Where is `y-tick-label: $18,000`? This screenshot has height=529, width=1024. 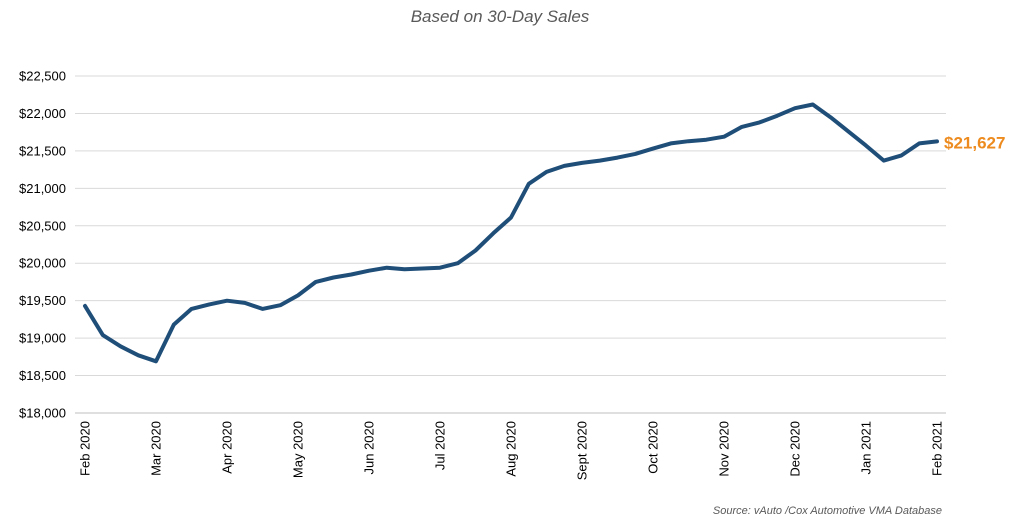
y-tick-label: $18,000 is located at coordinates (42, 413).